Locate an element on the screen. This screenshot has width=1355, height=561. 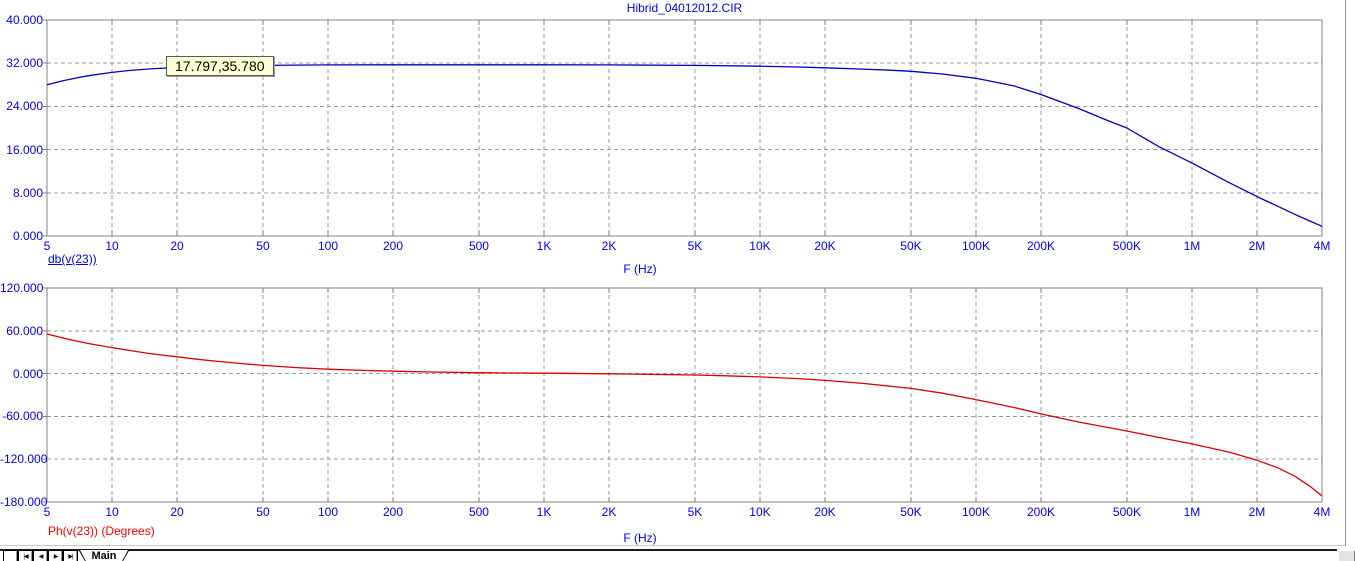
last-tab-button: ▶| is located at coordinates (70, 555).